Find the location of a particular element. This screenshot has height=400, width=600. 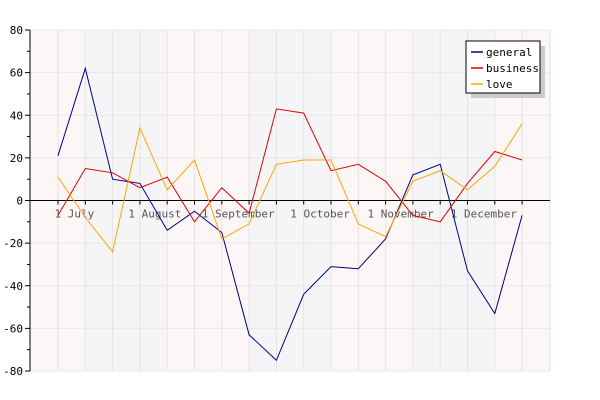

x-tick-label: 1 October is located at coordinates (320, 214).